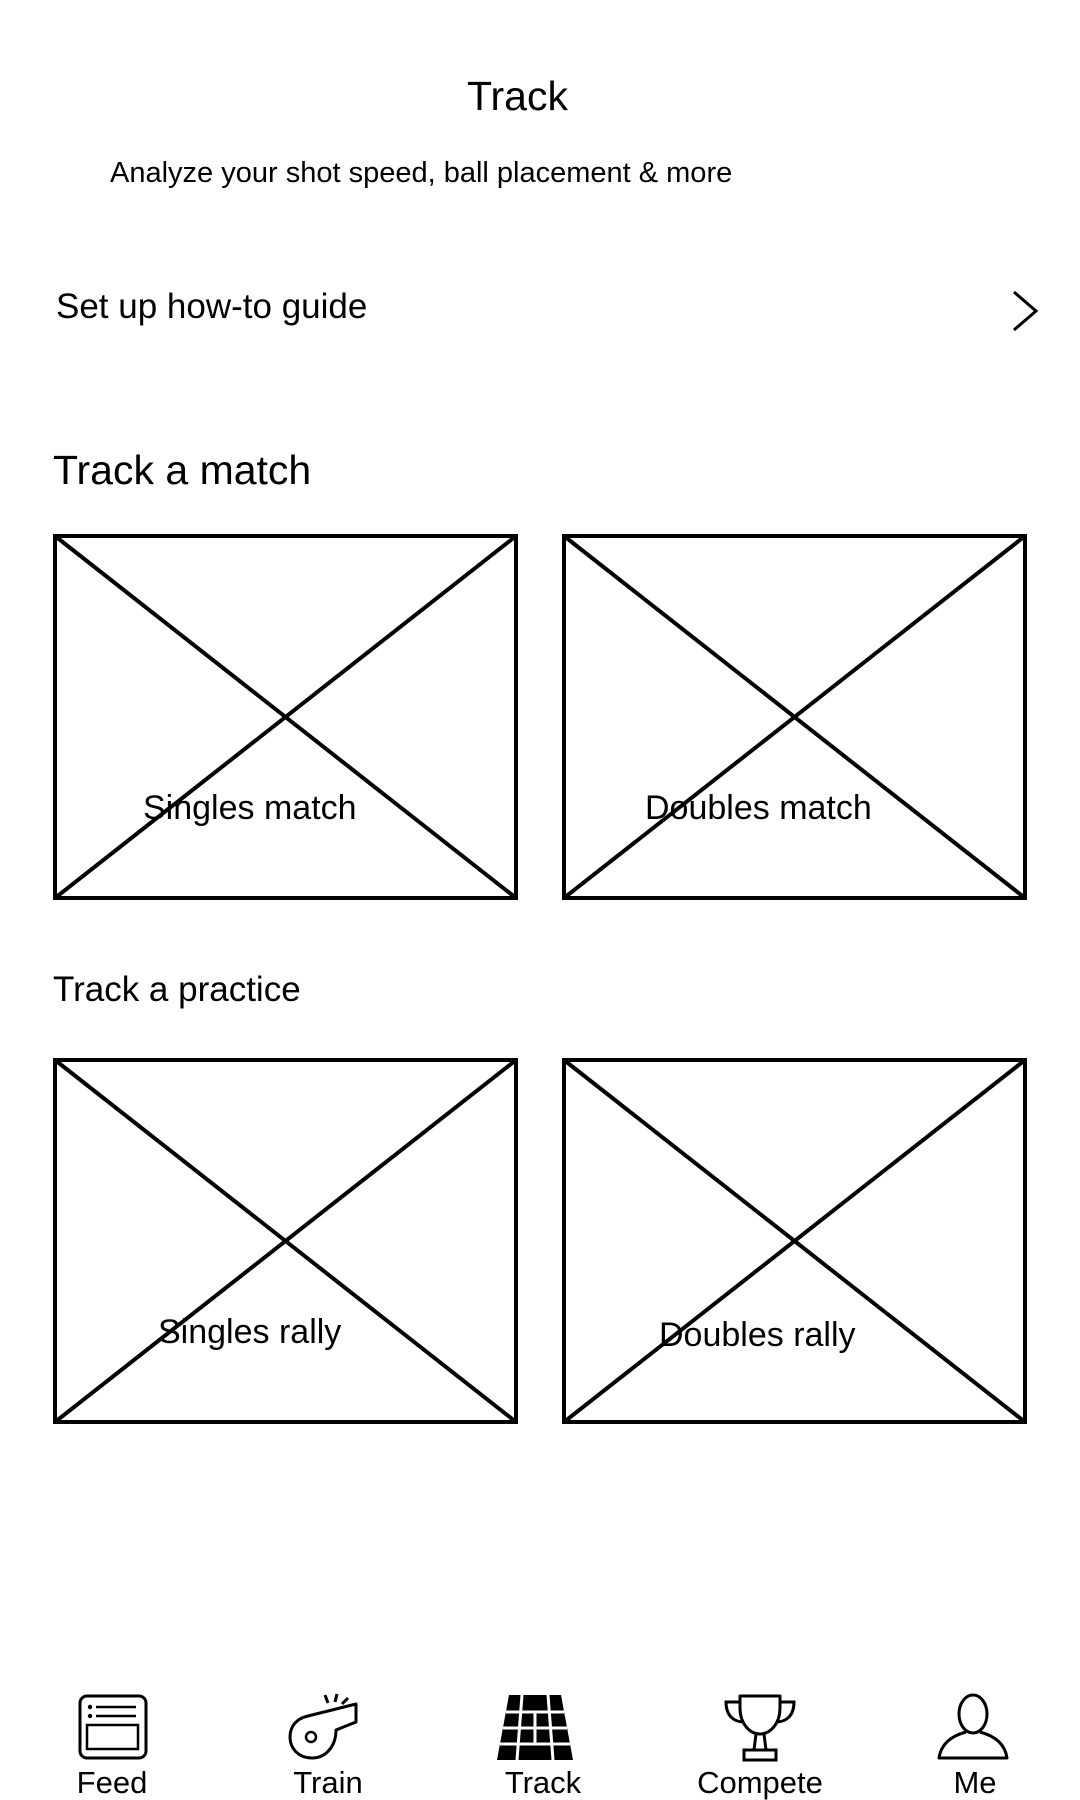 Image resolution: width=1080 pixels, height=1800 pixels. What do you see at coordinates (517, 96) in the screenshot?
I see `page-title: Track` at bounding box center [517, 96].